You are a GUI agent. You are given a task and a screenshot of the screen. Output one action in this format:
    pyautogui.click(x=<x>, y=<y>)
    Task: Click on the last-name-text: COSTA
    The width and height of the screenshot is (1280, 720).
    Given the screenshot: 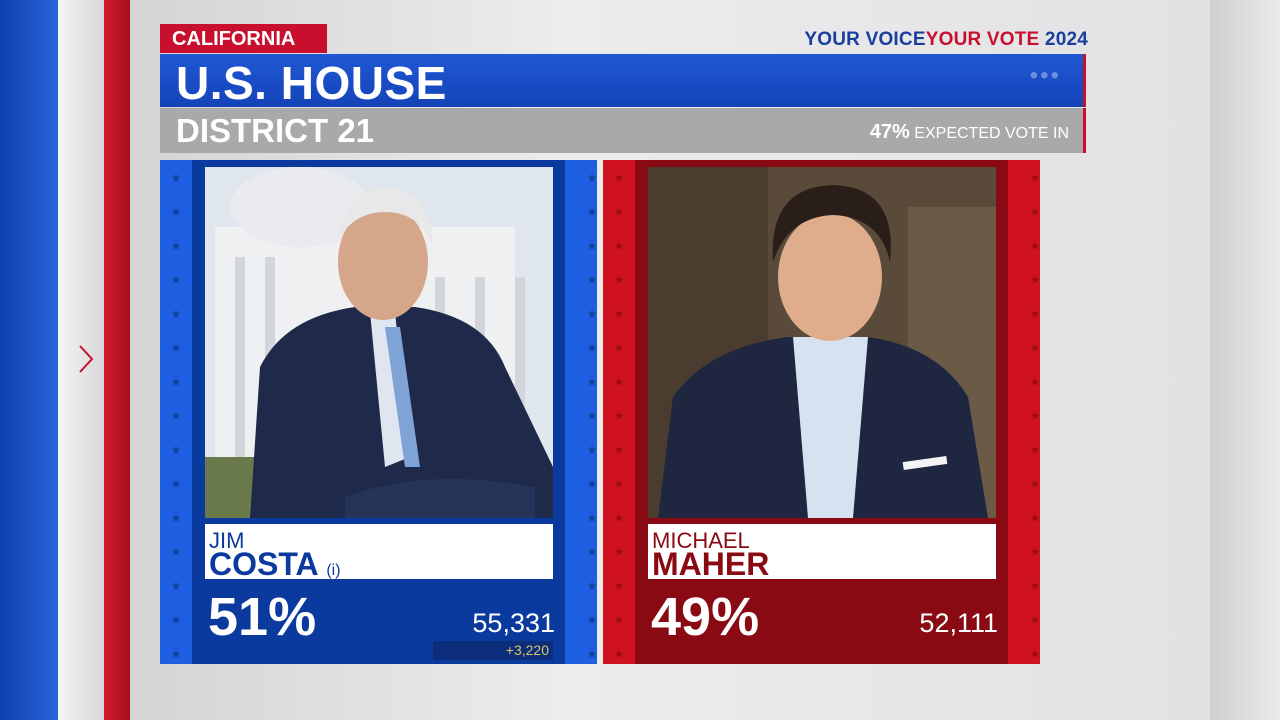 What is the action you would take?
    pyautogui.click(x=263, y=564)
    